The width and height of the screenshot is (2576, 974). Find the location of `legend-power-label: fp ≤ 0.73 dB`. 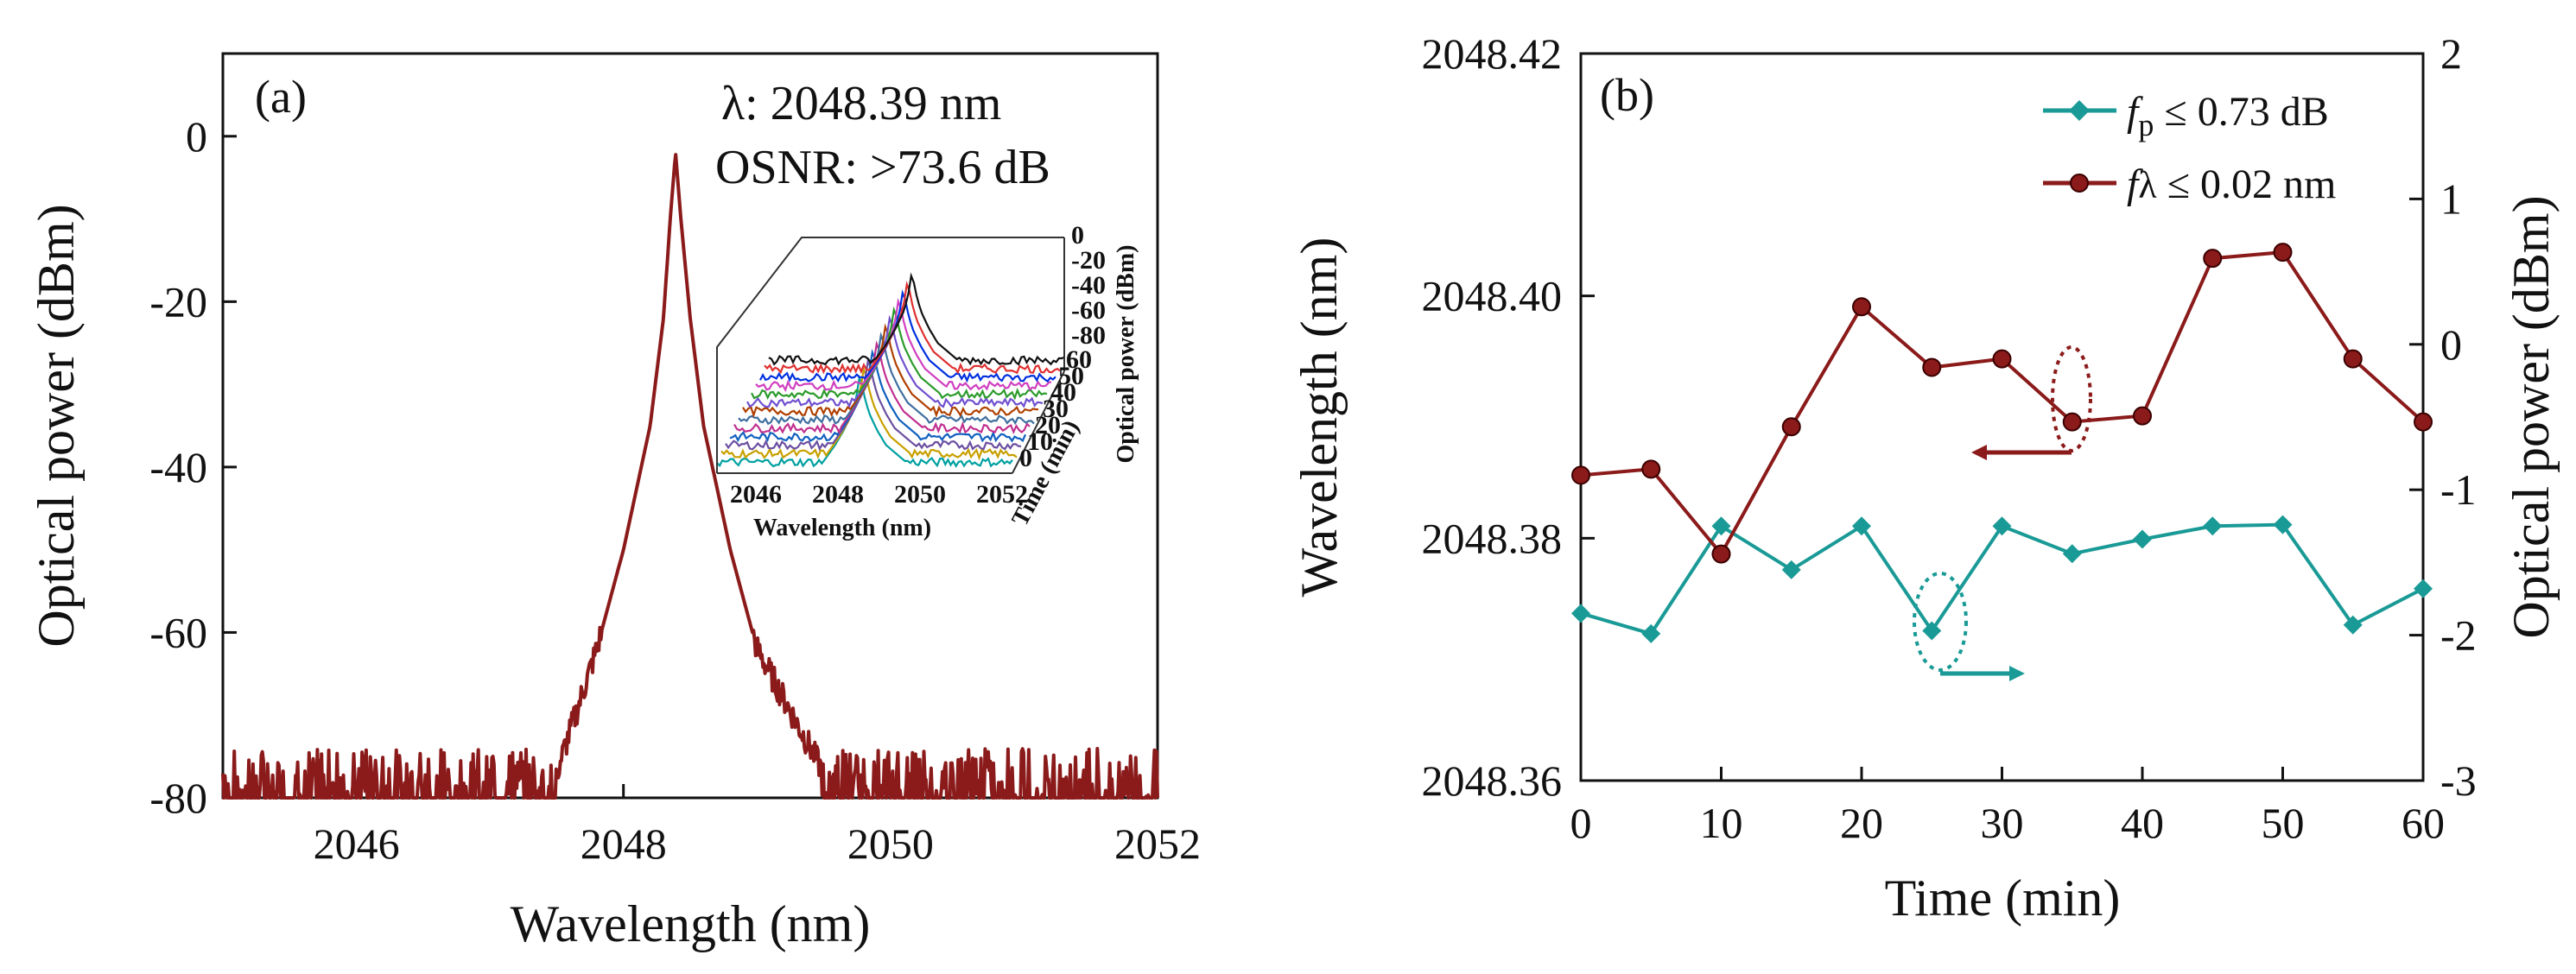

legend-power-label: fp ≤ 0.73 dB is located at coordinates (2228, 116).